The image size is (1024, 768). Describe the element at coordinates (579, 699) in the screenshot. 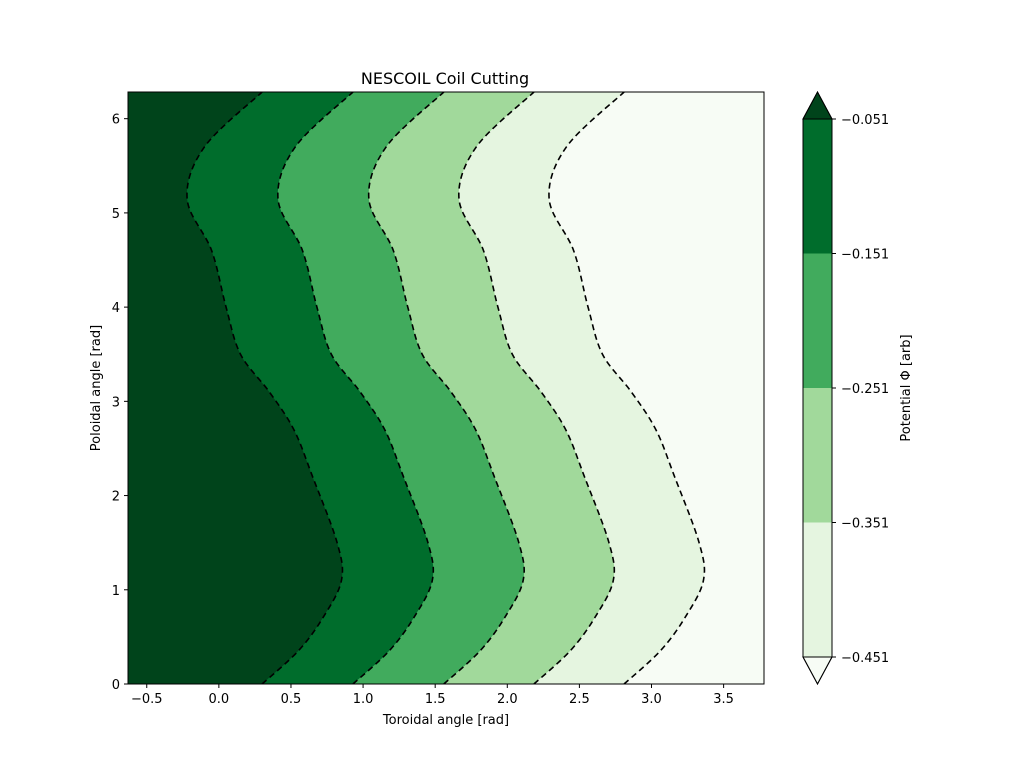

I see `x-tick-label: 2.5` at that location.